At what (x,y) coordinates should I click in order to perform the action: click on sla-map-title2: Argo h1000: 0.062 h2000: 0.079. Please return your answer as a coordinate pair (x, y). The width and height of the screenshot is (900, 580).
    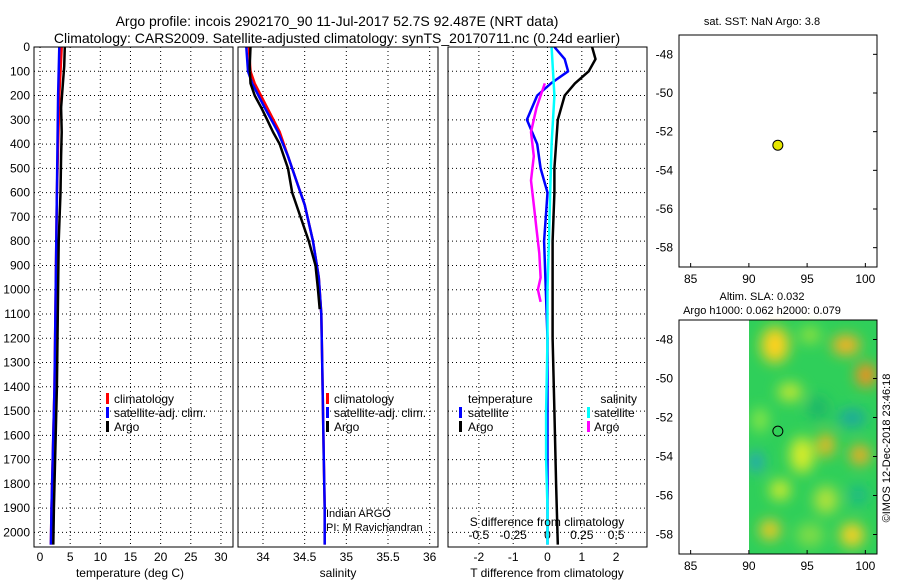
    Looking at the image, I should click on (762, 311).